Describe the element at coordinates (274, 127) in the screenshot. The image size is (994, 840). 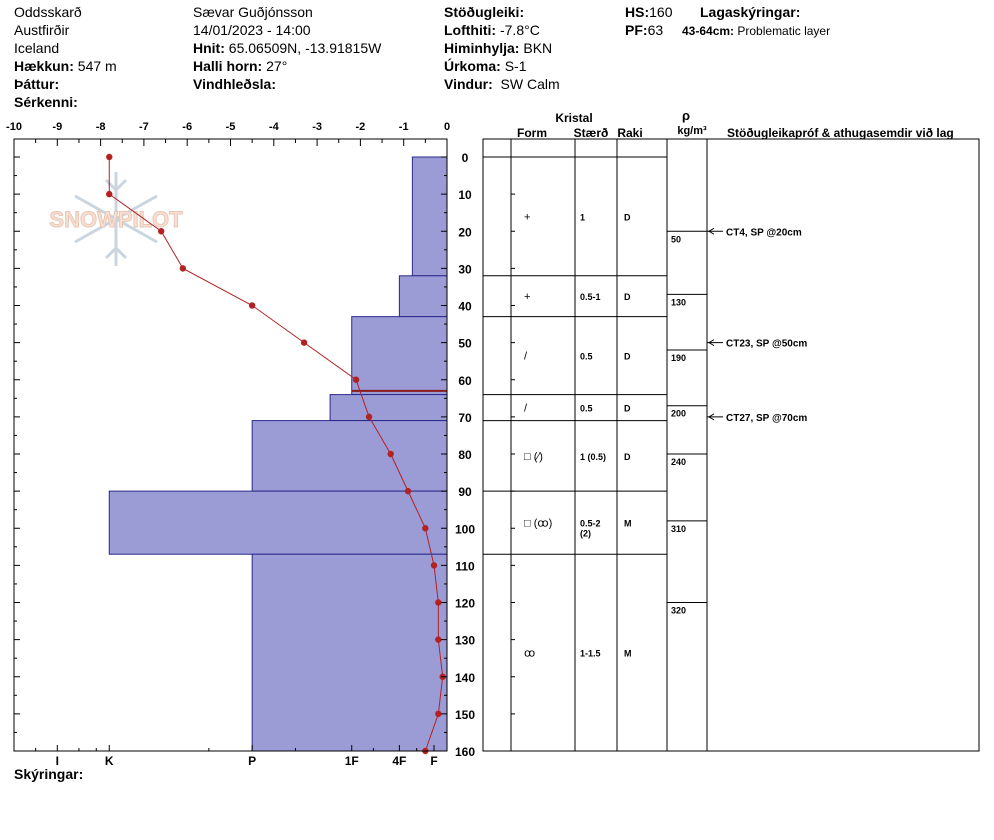
I see `temp-tick-label: -4` at that location.